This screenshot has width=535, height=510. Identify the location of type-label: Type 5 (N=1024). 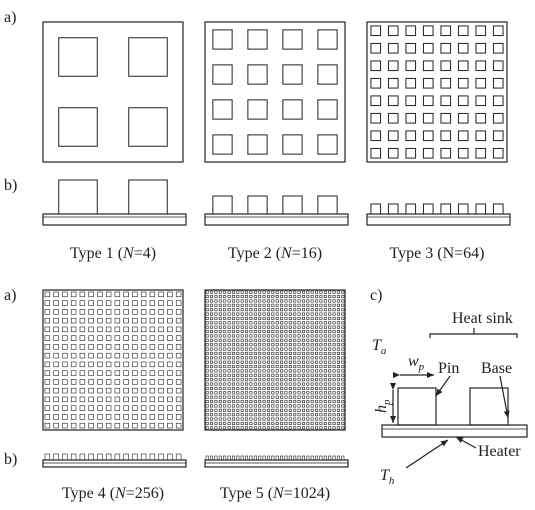
(275, 493).